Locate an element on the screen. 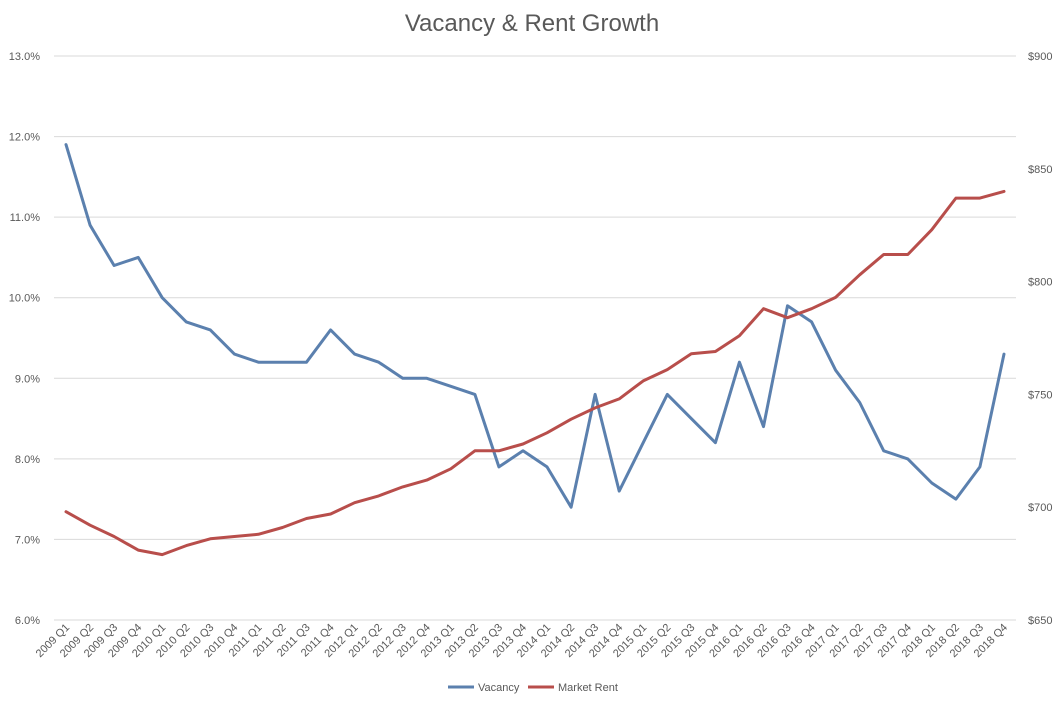  y-left-tick-label: 11.0% is located at coordinates (25, 218).